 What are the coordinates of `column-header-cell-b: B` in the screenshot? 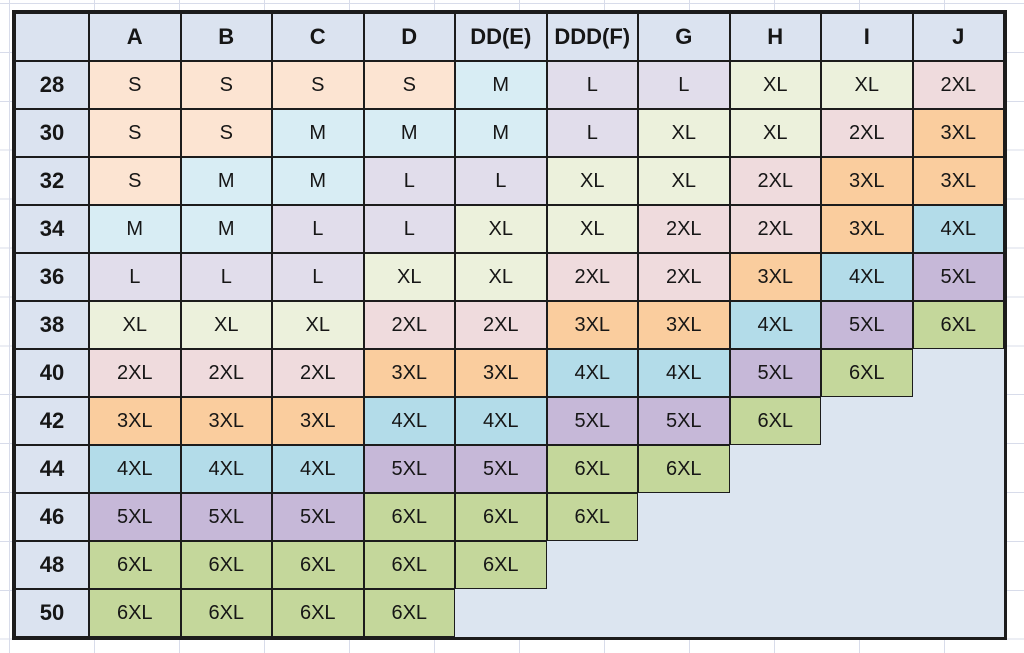 It's located at (226, 37).